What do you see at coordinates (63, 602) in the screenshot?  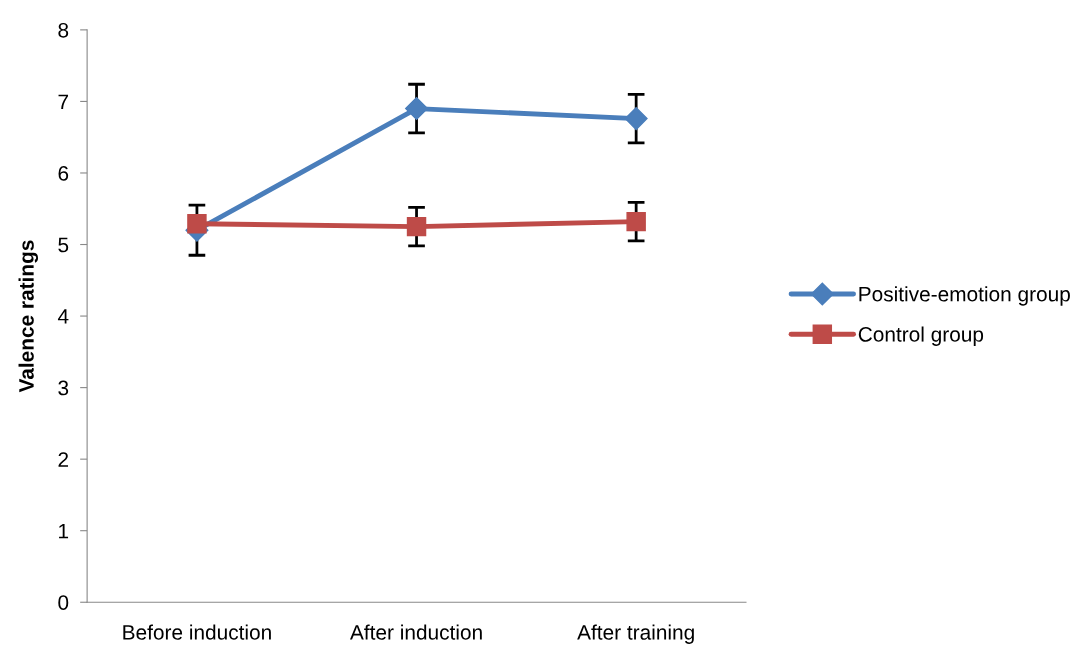 I see `y-tick-label: 0` at bounding box center [63, 602].